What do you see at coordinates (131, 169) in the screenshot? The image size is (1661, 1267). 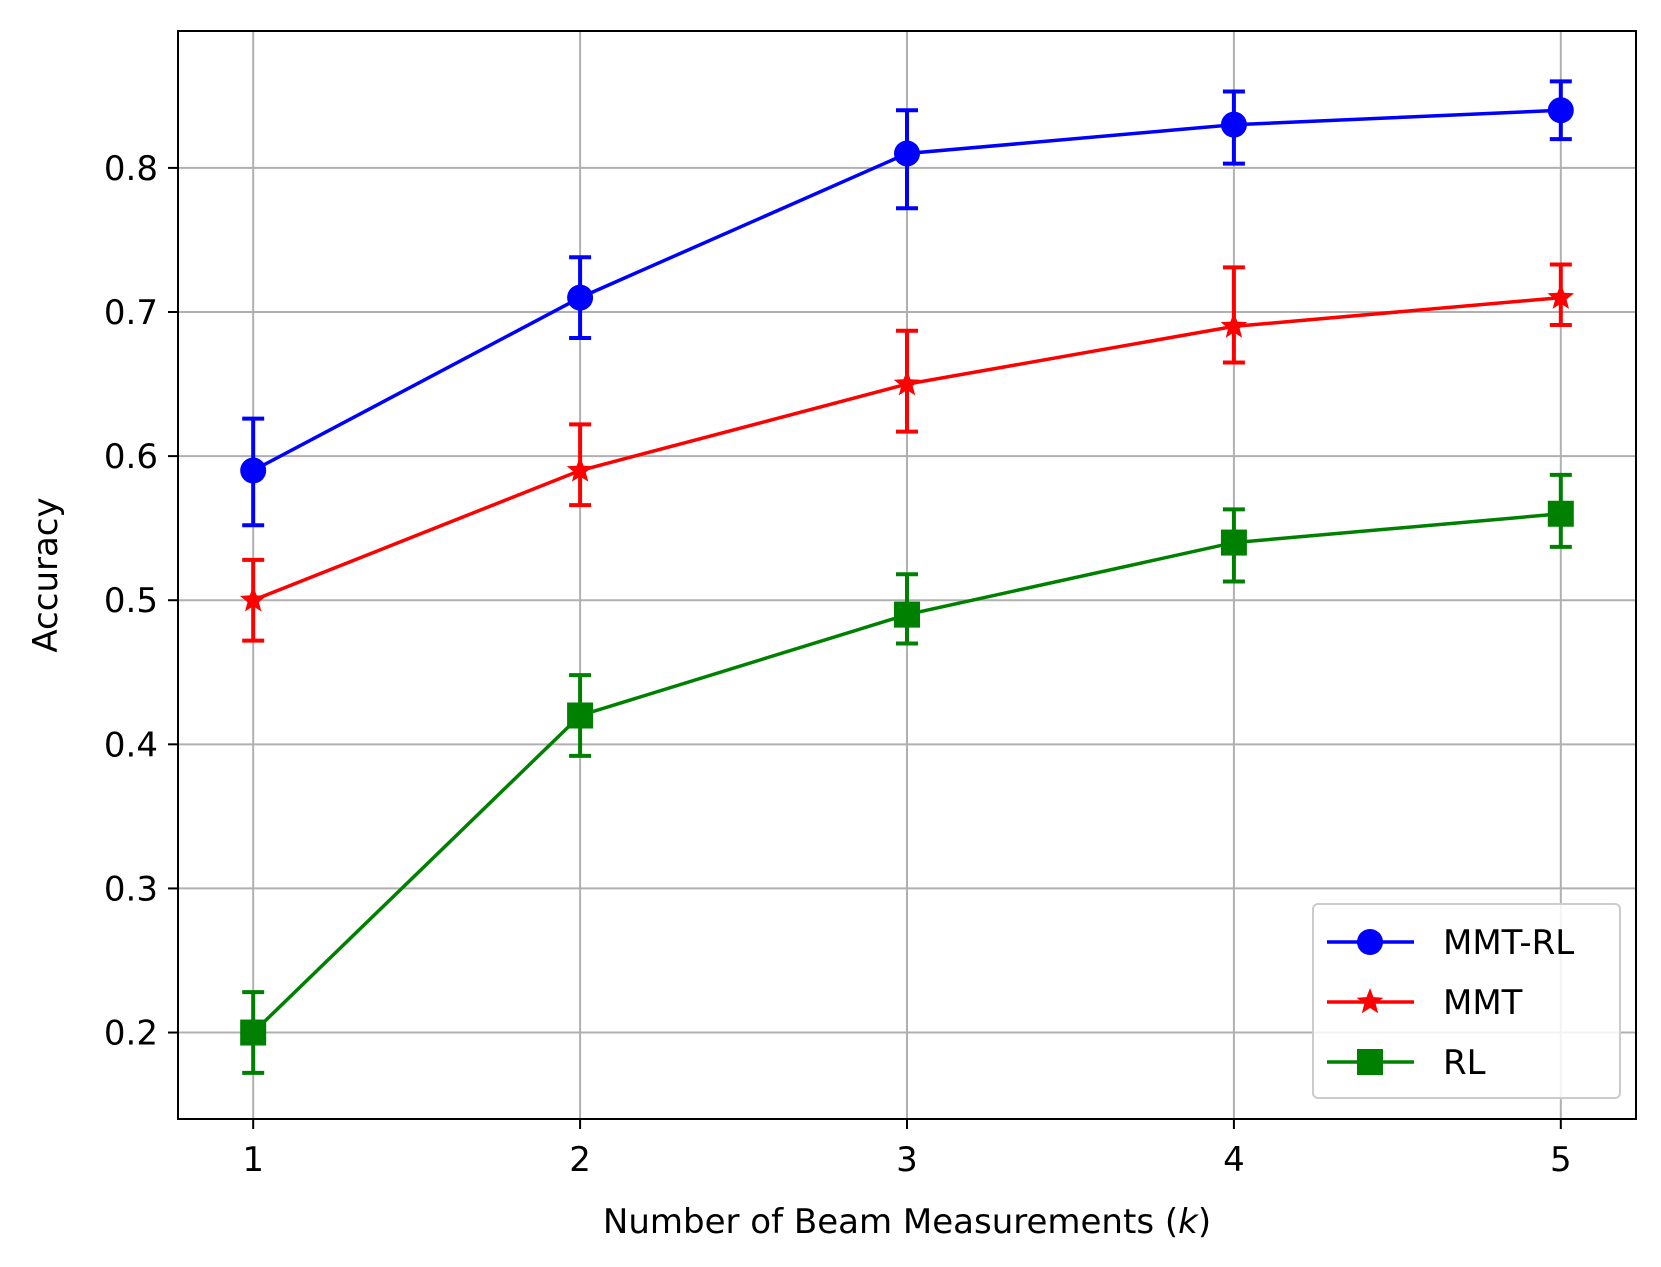 I see `y-tick-label: 0.8` at bounding box center [131, 169].